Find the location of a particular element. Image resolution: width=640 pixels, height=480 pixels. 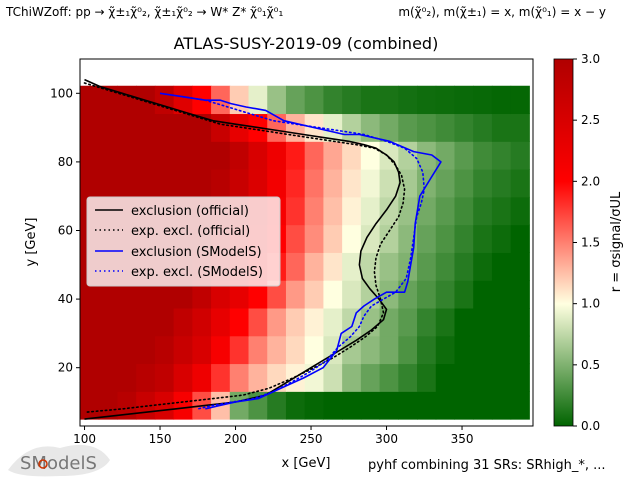

y-tick-label: 20 is located at coordinates (65, 368).